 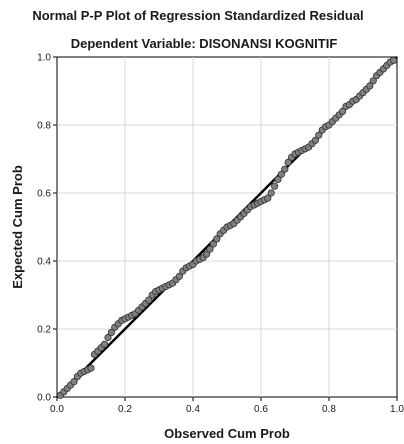 I want to click on y-axis-label: Expected Cum Prob, so click(x=17, y=227).